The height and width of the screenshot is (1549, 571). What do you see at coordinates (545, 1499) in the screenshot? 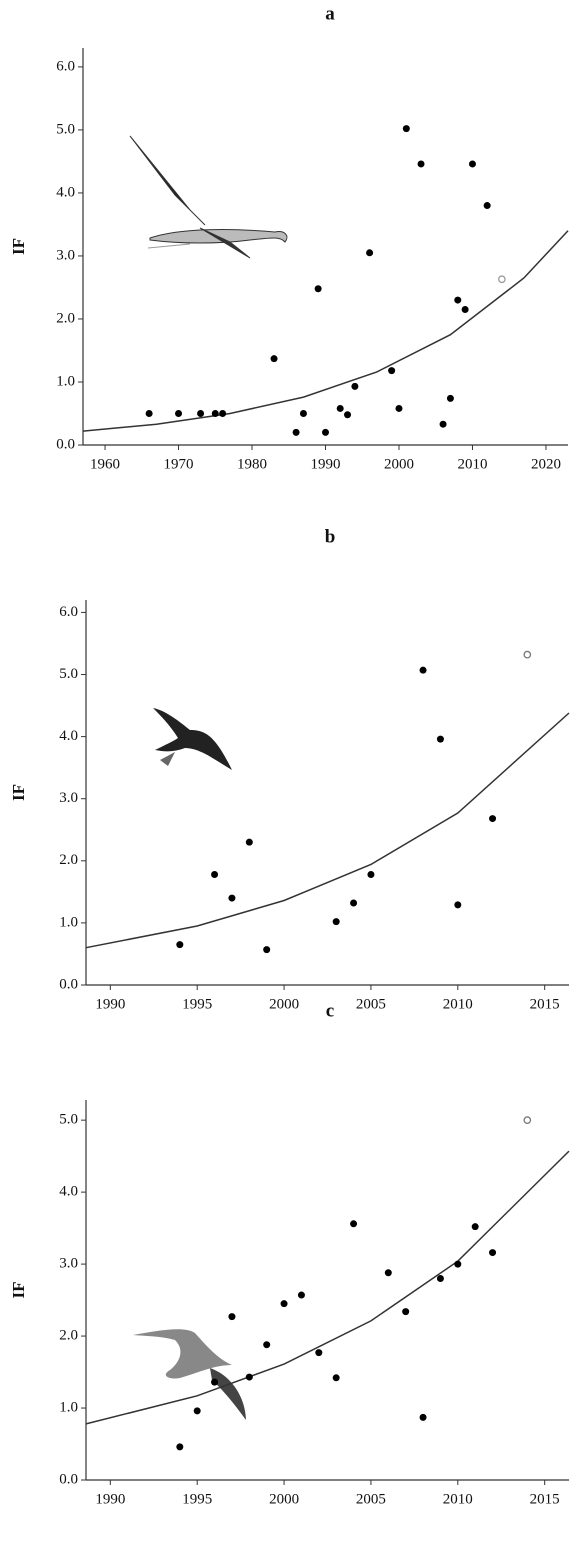
I see `x-tick-label: 2015` at bounding box center [545, 1499].